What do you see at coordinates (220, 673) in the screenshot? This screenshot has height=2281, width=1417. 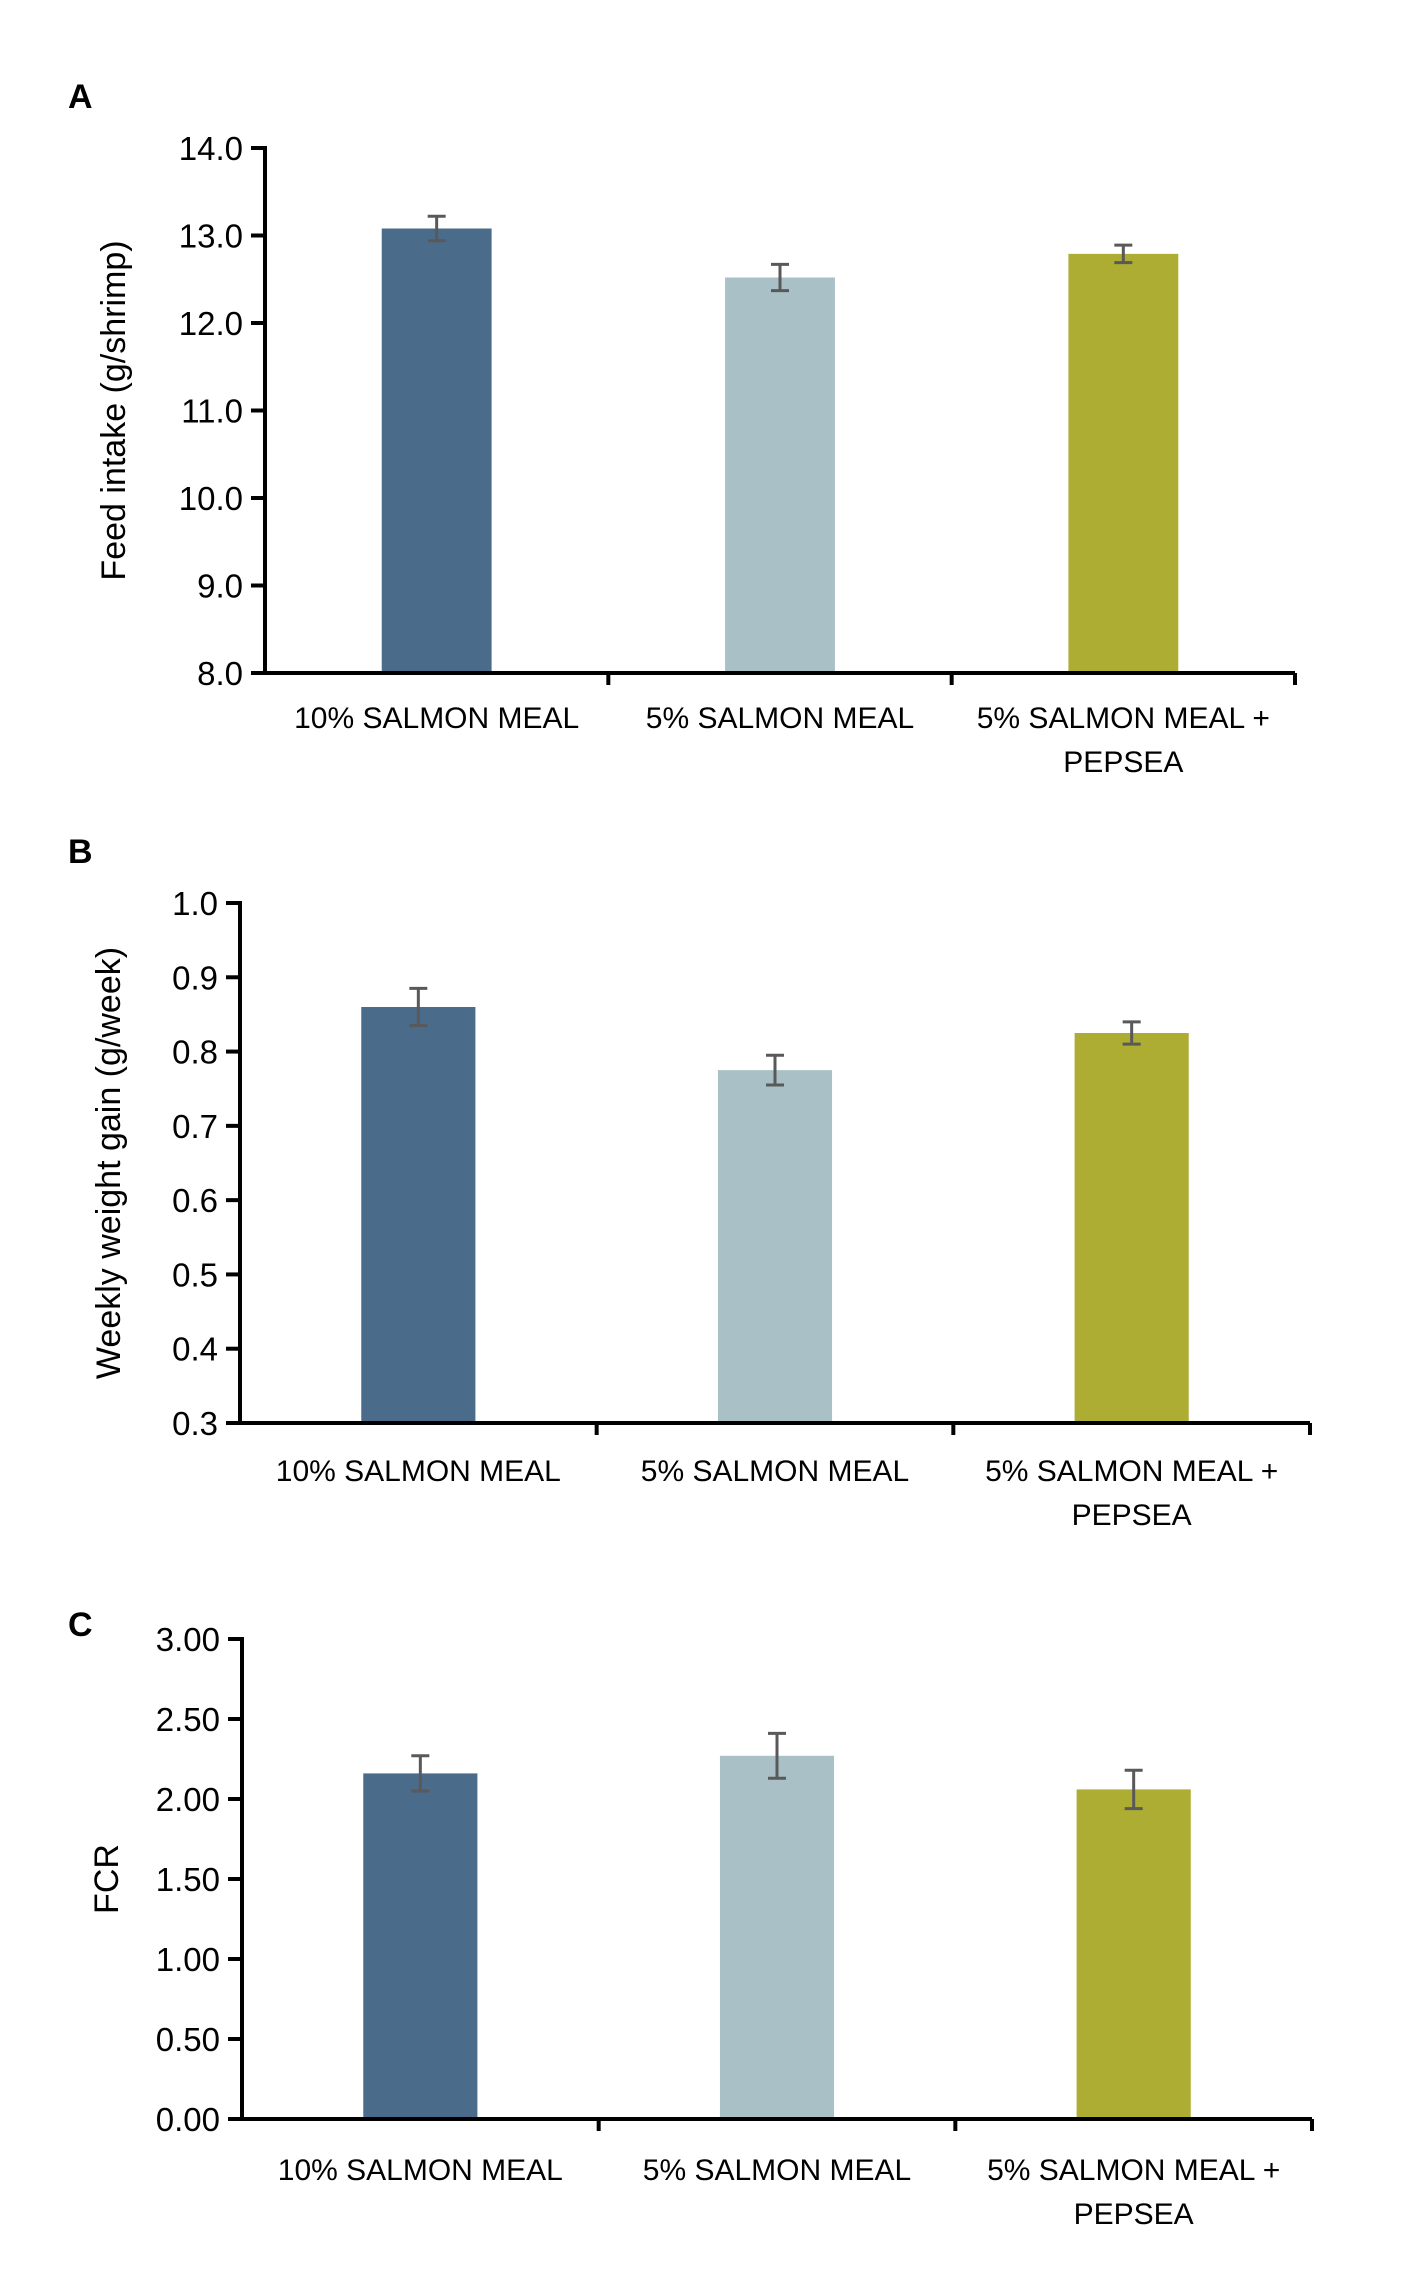 I see `y-tick-label: 8.0` at bounding box center [220, 673].